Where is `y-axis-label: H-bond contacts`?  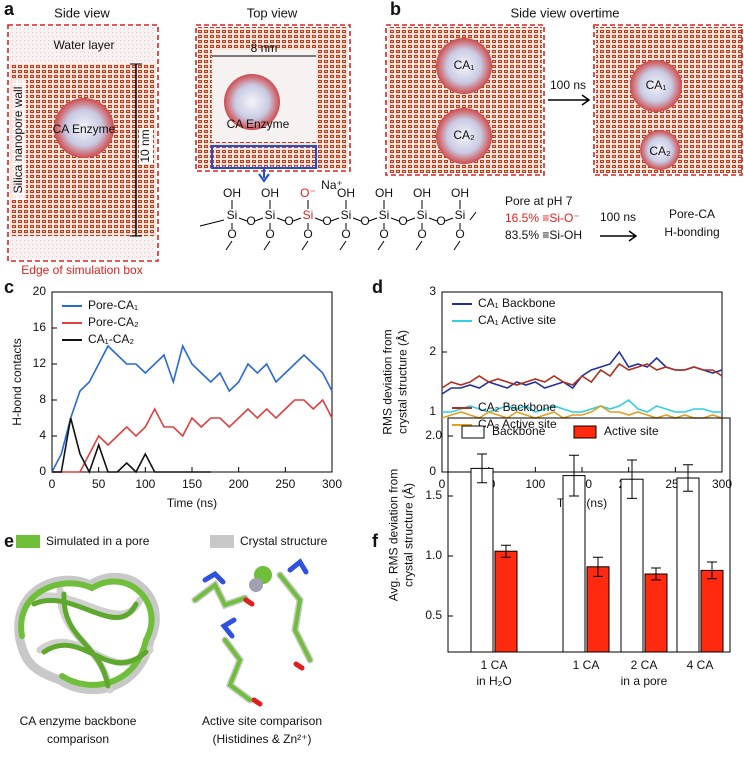 y-axis-label: H-bond contacts is located at coordinates (17, 381).